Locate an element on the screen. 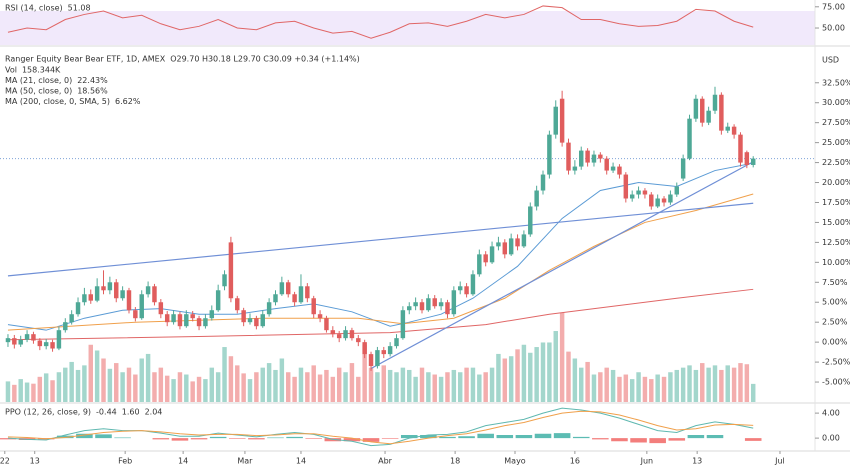 Image resolution: width=850 pixels, height=468 pixels. legend-label: MA (50, close, 0) is located at coordinates (38, 91).